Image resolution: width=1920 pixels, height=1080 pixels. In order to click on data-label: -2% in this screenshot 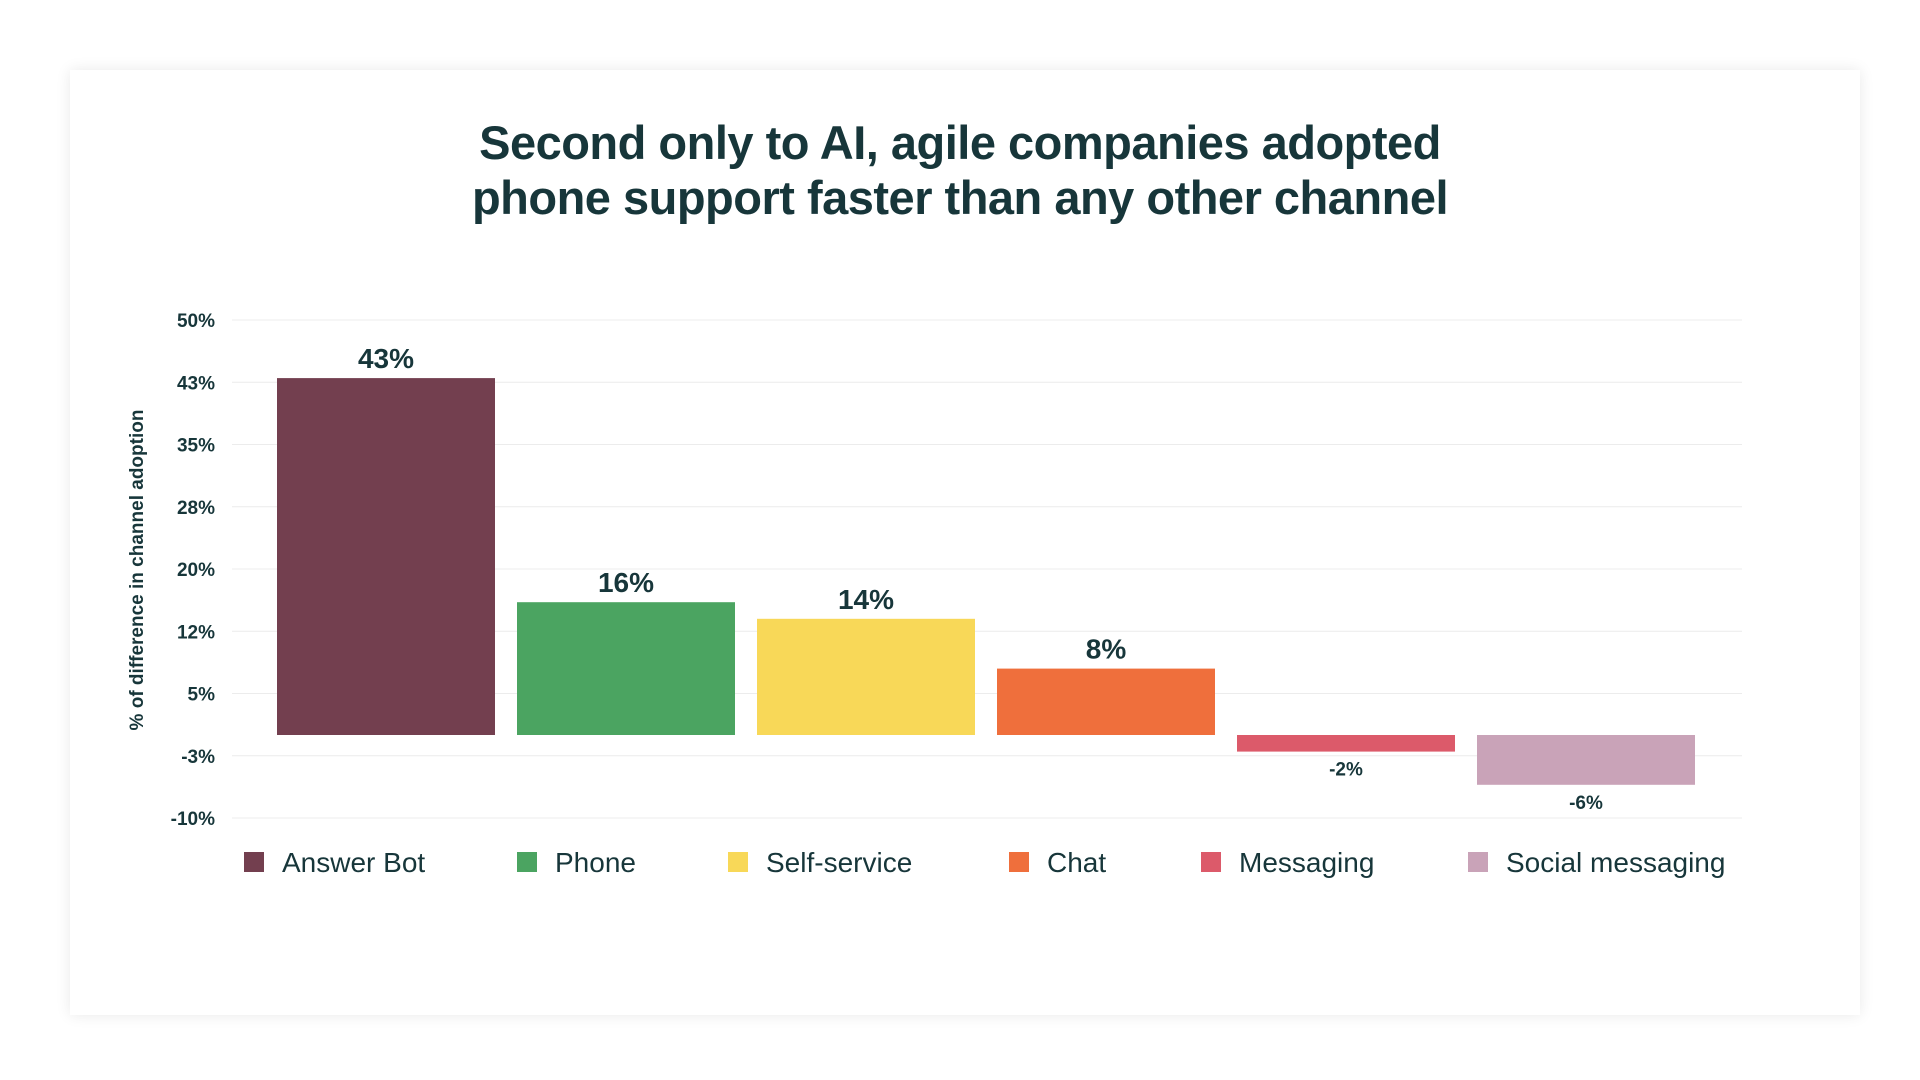, I will do `click(1346, 770)`.